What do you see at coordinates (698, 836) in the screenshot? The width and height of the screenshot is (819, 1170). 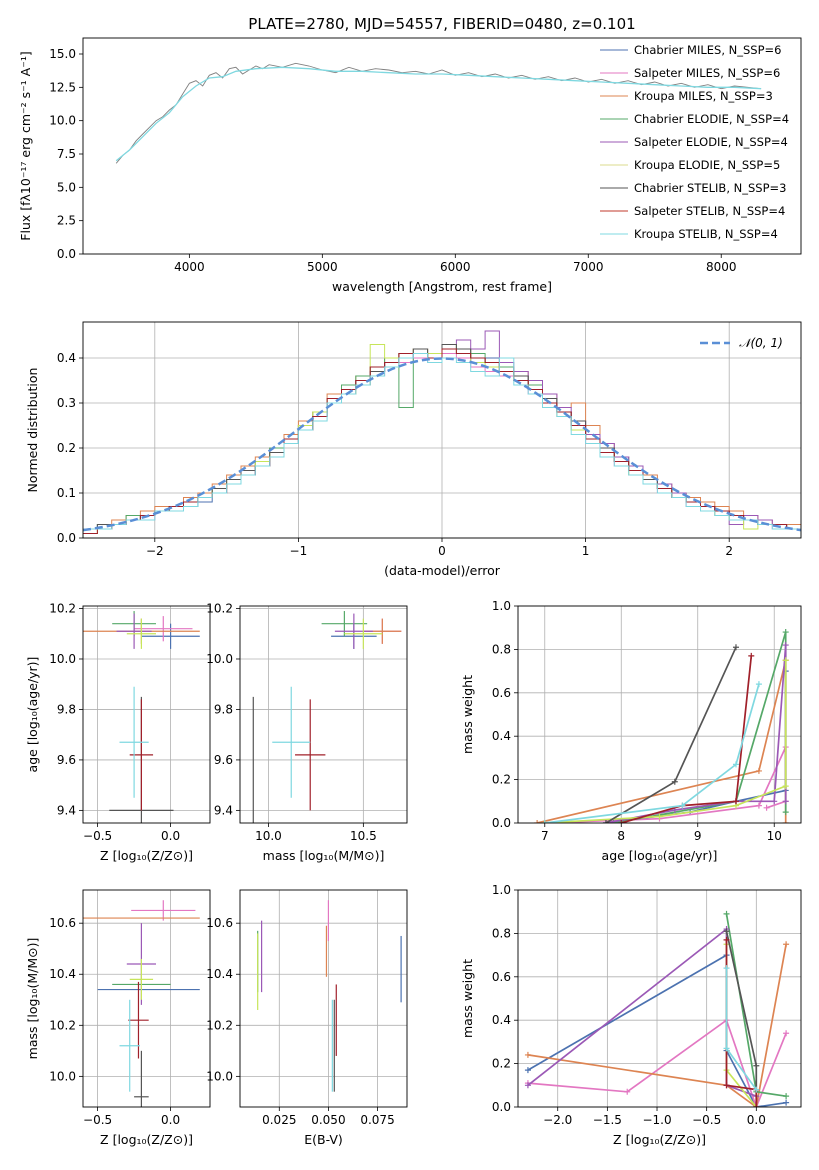 I see `x-tick-label: 9` at bounding box center [698, 836].